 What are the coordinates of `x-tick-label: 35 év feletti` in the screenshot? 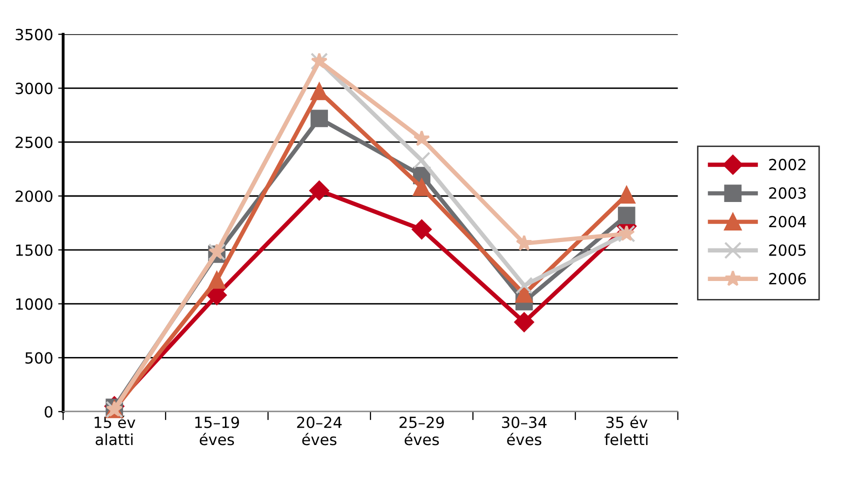 It's located at (626, 431).